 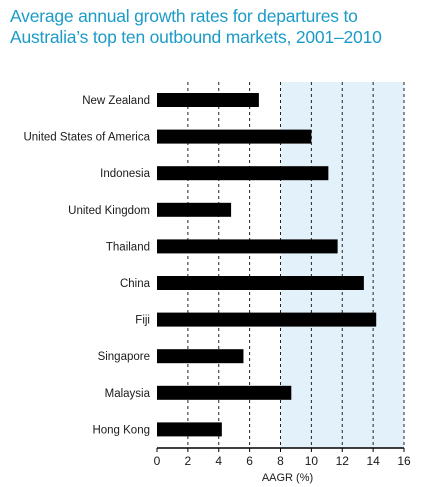 I want to click on tick-label: 4, so click(x=218, y=461).